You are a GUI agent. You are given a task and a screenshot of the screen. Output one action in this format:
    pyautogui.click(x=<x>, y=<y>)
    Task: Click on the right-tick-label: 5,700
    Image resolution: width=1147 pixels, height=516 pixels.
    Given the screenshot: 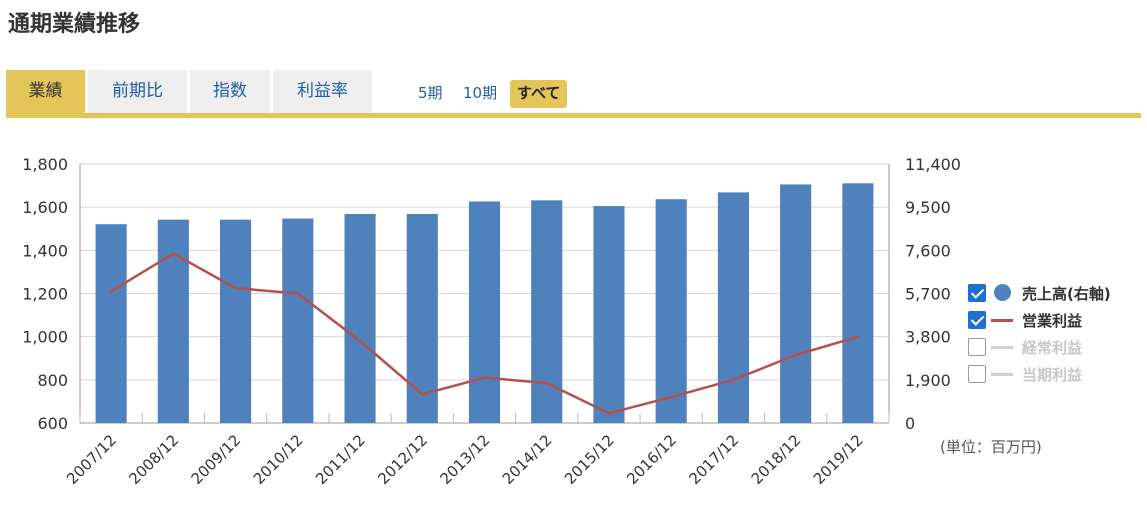 What is the action you would take?
    pyautogui.click(x=928, y=294)
    